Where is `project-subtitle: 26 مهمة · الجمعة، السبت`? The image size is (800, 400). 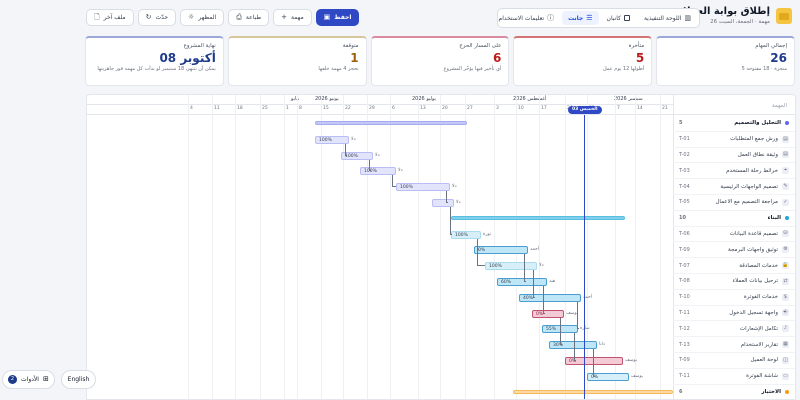 project-subtitle: 26 مهمة · الجمعة، السبت is located at coordinates (740, 22).